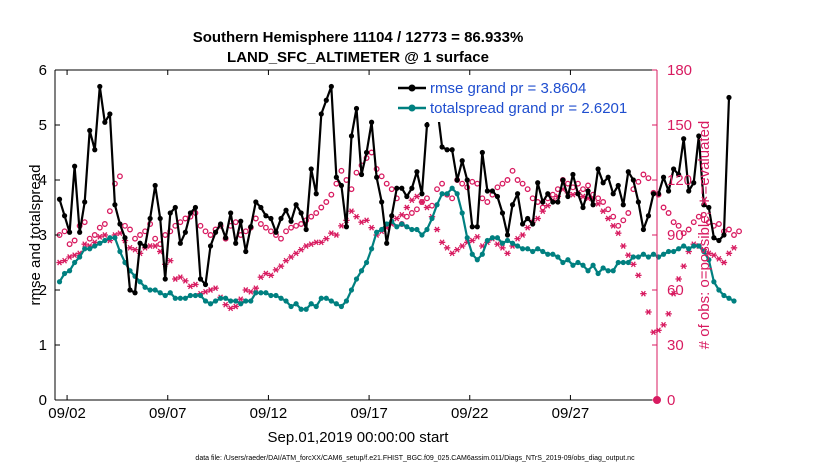 The height and width of the screenshot is (470, 830). What do you see at coordinates (43, 400) in the screenshot?
I see `y-left-tick-label: 0` at bounding box center [43, 400].